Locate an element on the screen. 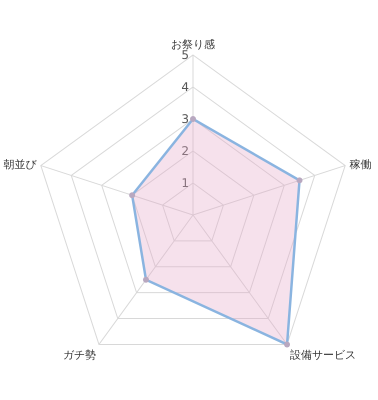  spoke-label: 設備サービス is located at coordinates (323, 355).